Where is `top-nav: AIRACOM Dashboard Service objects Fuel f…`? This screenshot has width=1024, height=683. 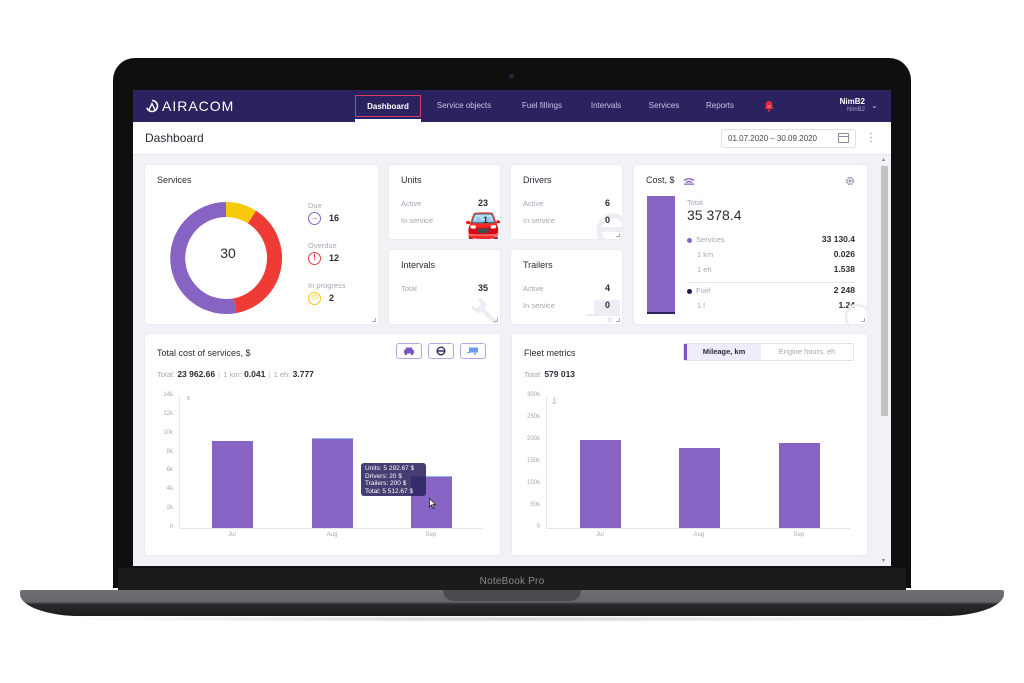 top-nav: AIRACOM Dashboard Service objects Fuel f… is located at coordinates (512, 106).